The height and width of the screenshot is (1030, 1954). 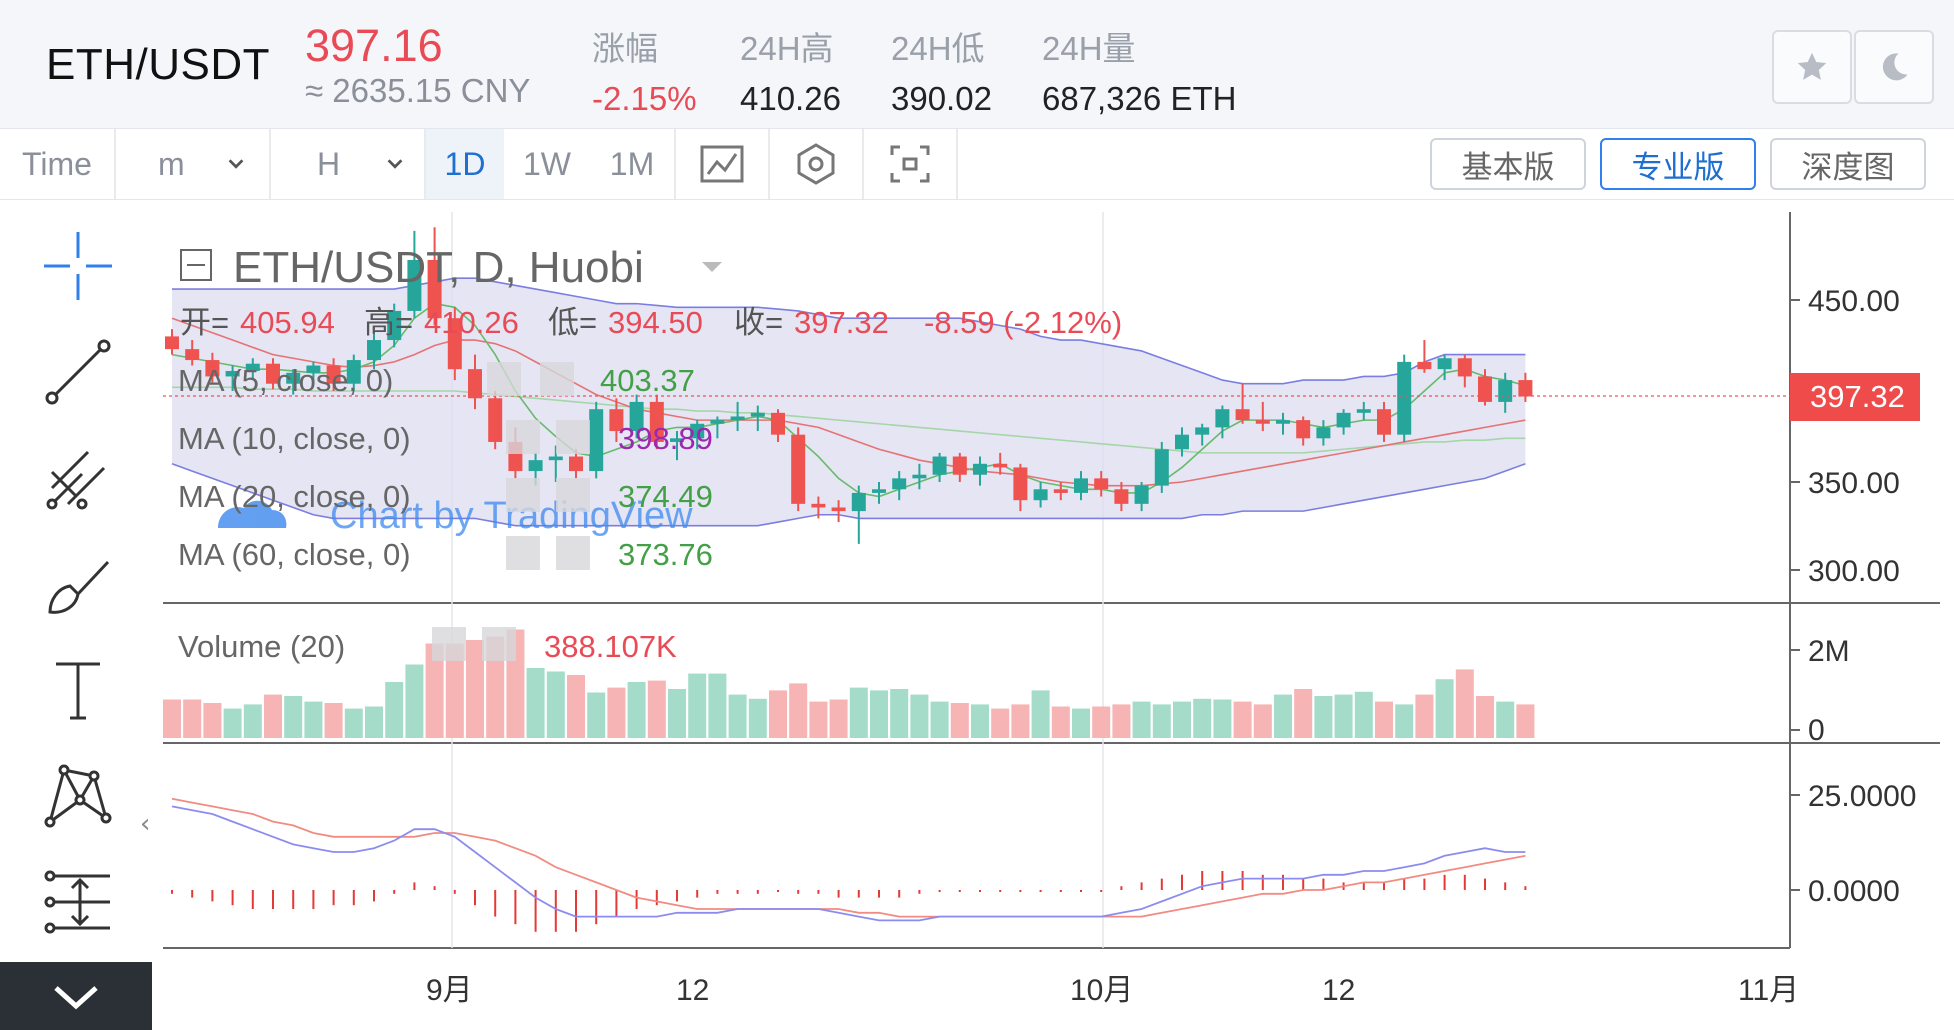 What do you see at coordinates (644, 70) in the screenshot?
I see `stat-change: 涨幅 -2.15%` at bounding box center [644, 70].